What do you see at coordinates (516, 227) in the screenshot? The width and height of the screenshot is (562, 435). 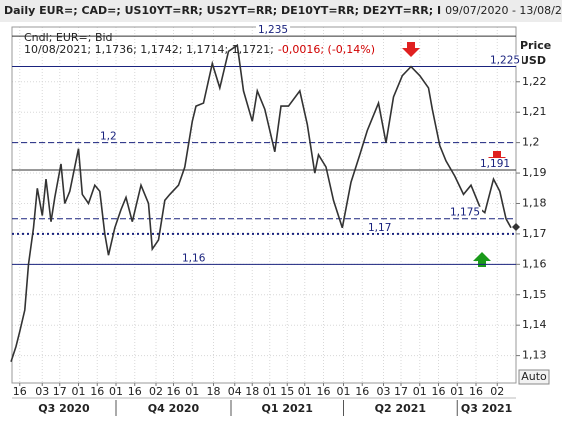 I see `last-price-marker` at bounding box center [516, 227].